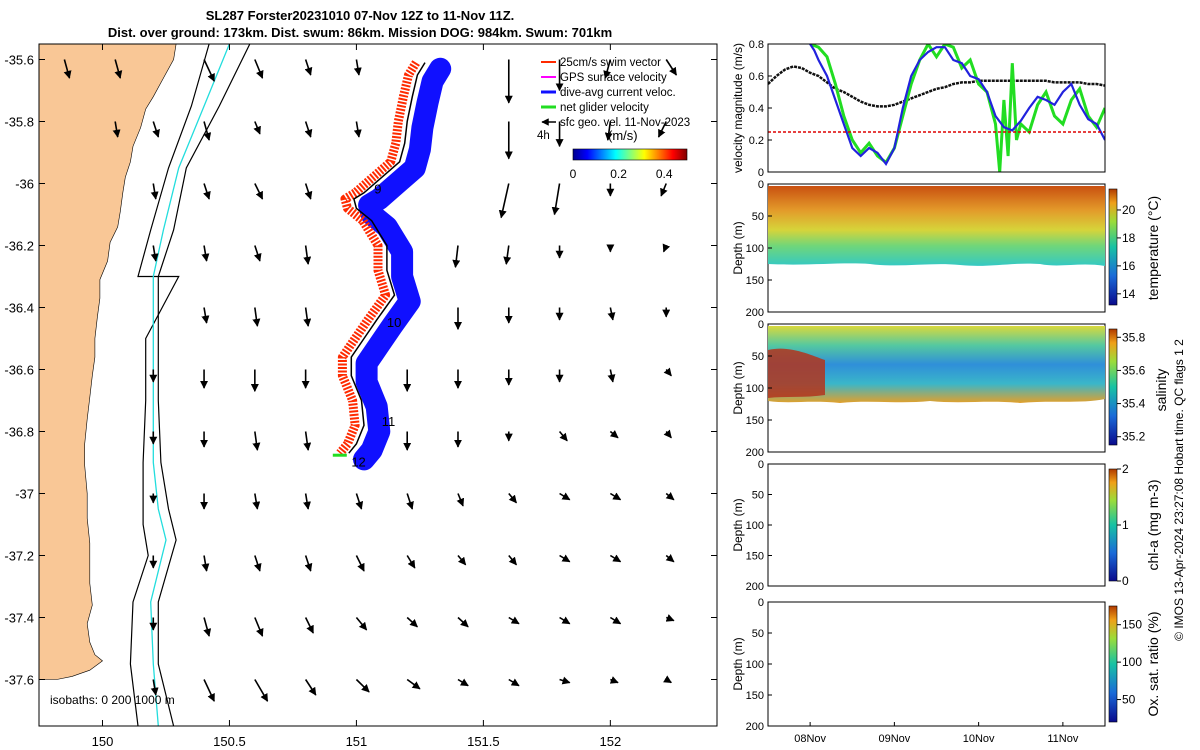 The height and width of the screenshot is (750, 1200). Describe the element at coordinates (738, 524) in the screenshot. I see `chla-ylabel: Depth (m)` at that location.